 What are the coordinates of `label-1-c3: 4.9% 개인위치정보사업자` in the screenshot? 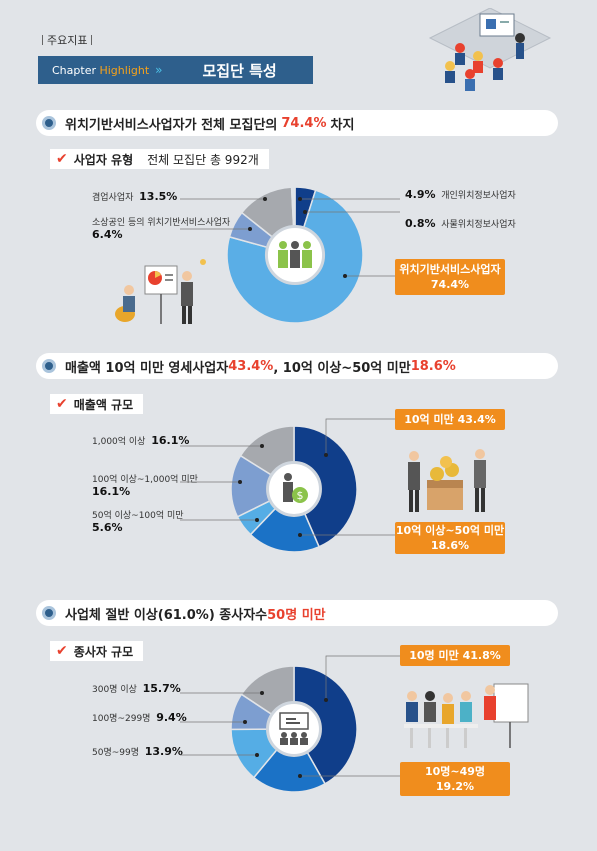 It's located at (460, 194).